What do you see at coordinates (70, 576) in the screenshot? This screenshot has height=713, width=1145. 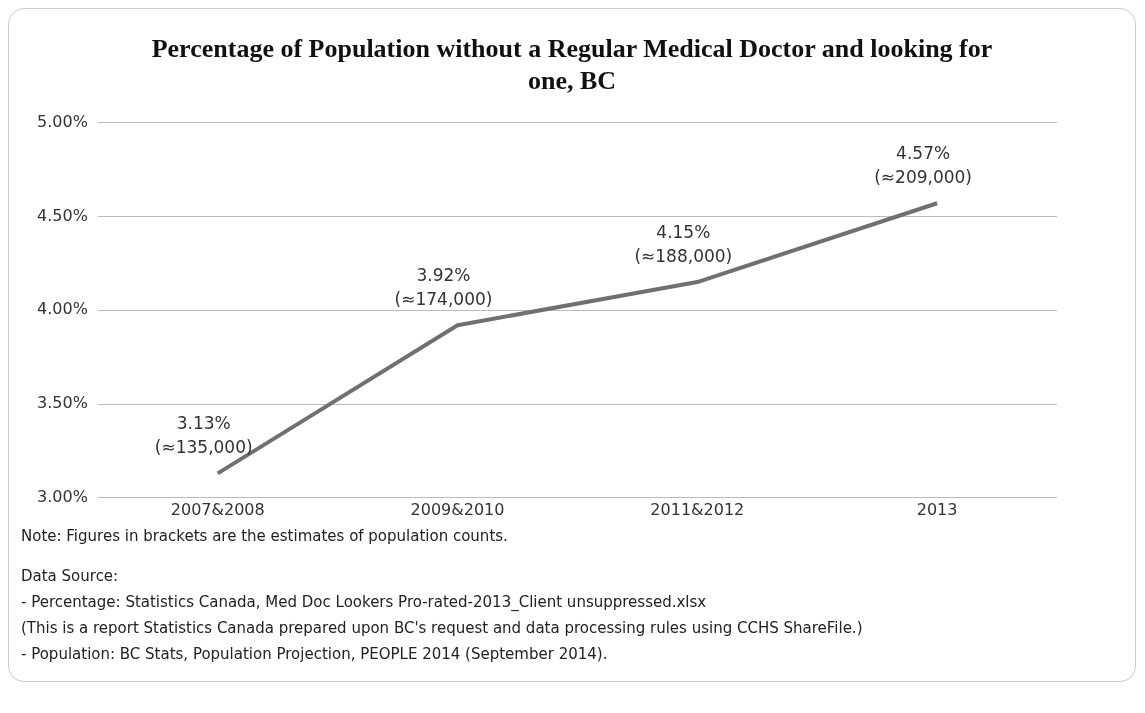 I see `source-note: Data Source:` at bounding box center [70, 576].